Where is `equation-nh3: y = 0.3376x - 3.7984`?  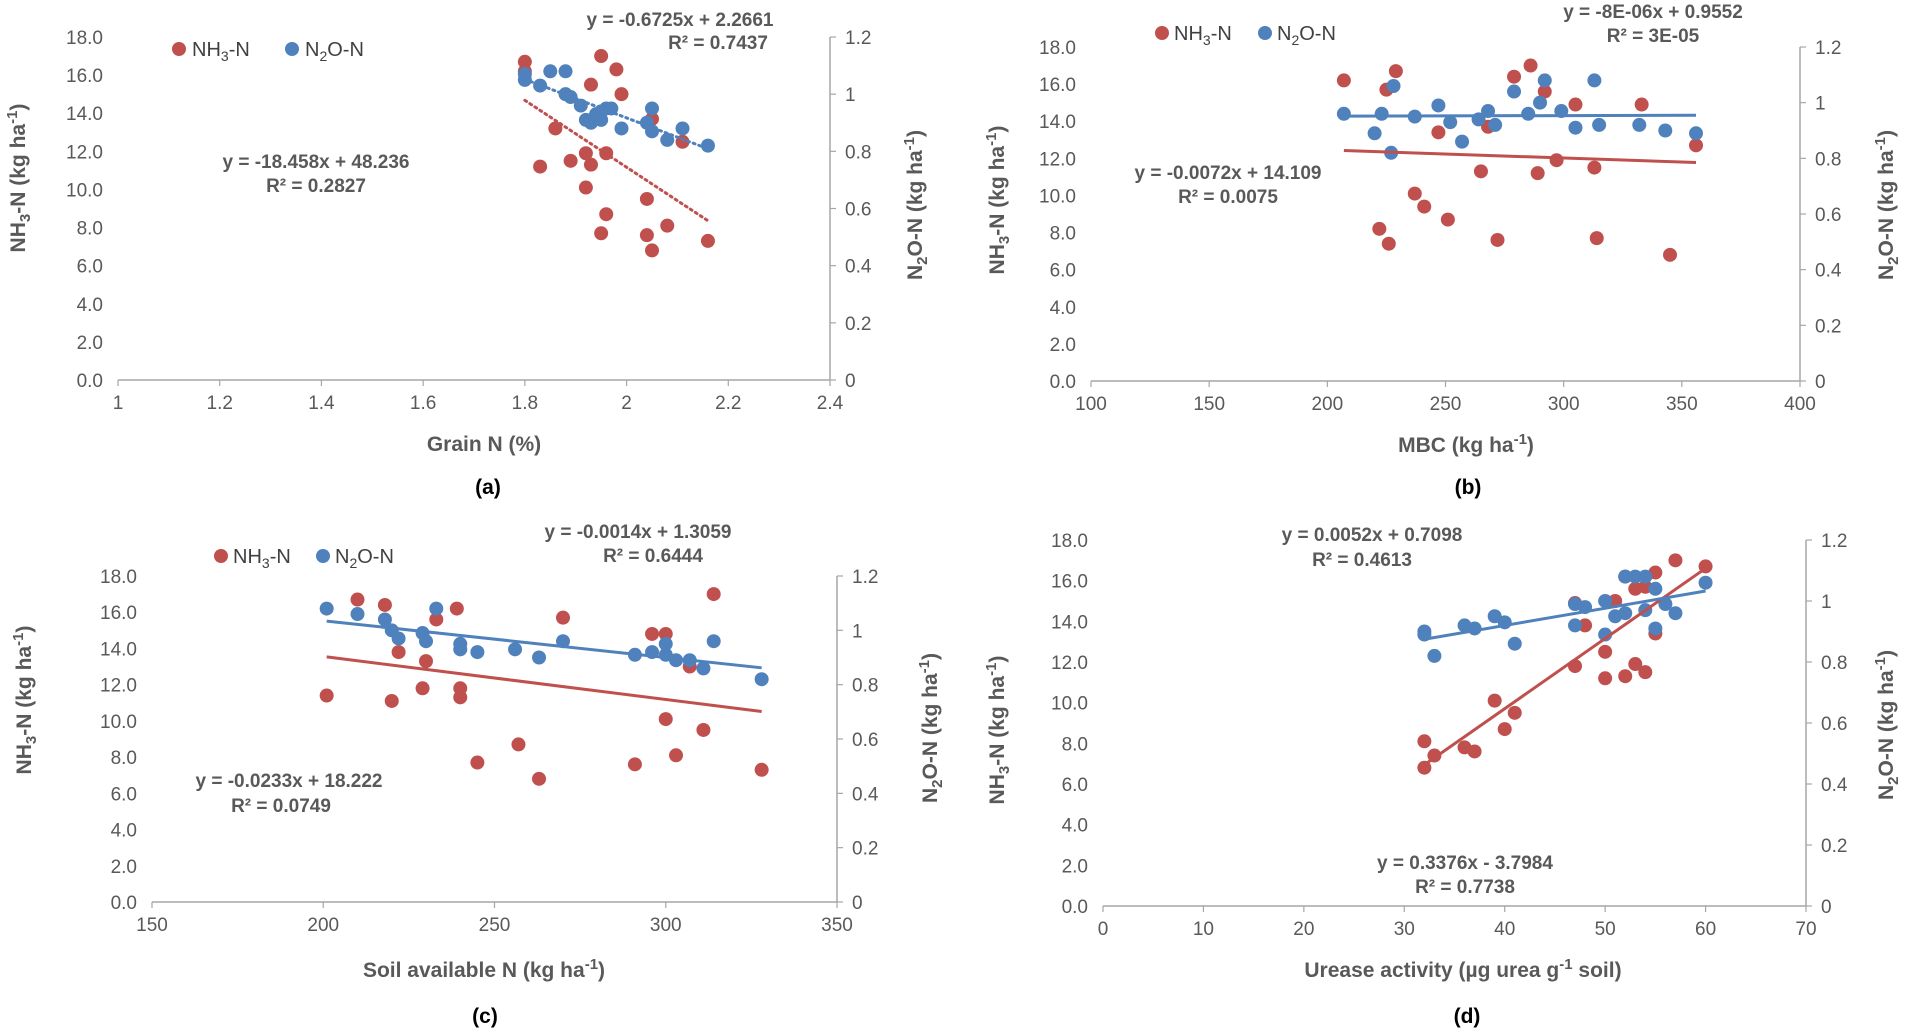
equation-nh3: y = 0.3376x - 3.7984 is located at coordinates (1465, 863).